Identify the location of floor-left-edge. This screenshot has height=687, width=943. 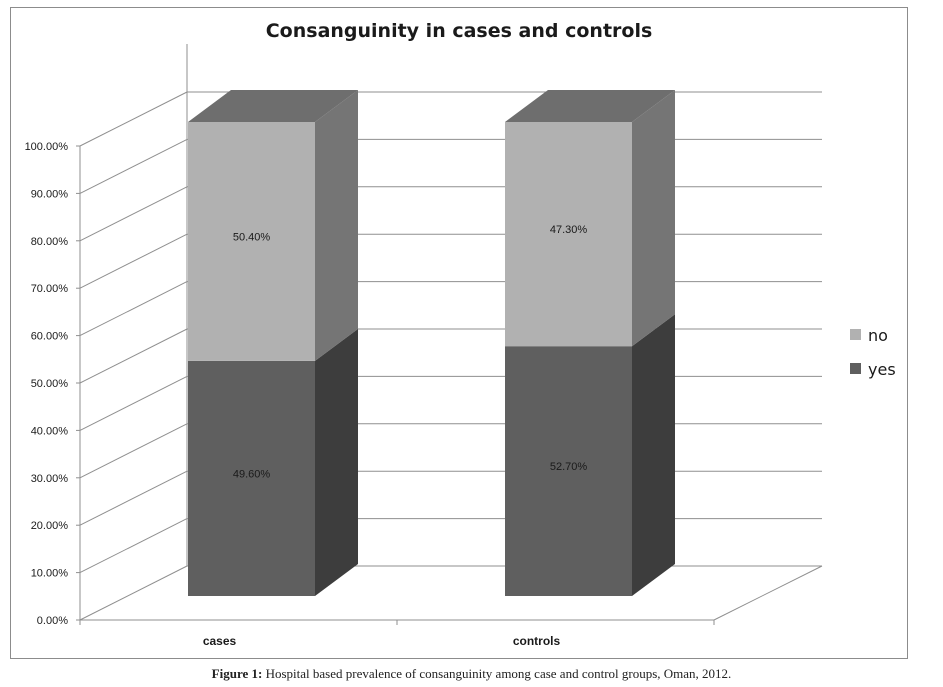
(133, 593).